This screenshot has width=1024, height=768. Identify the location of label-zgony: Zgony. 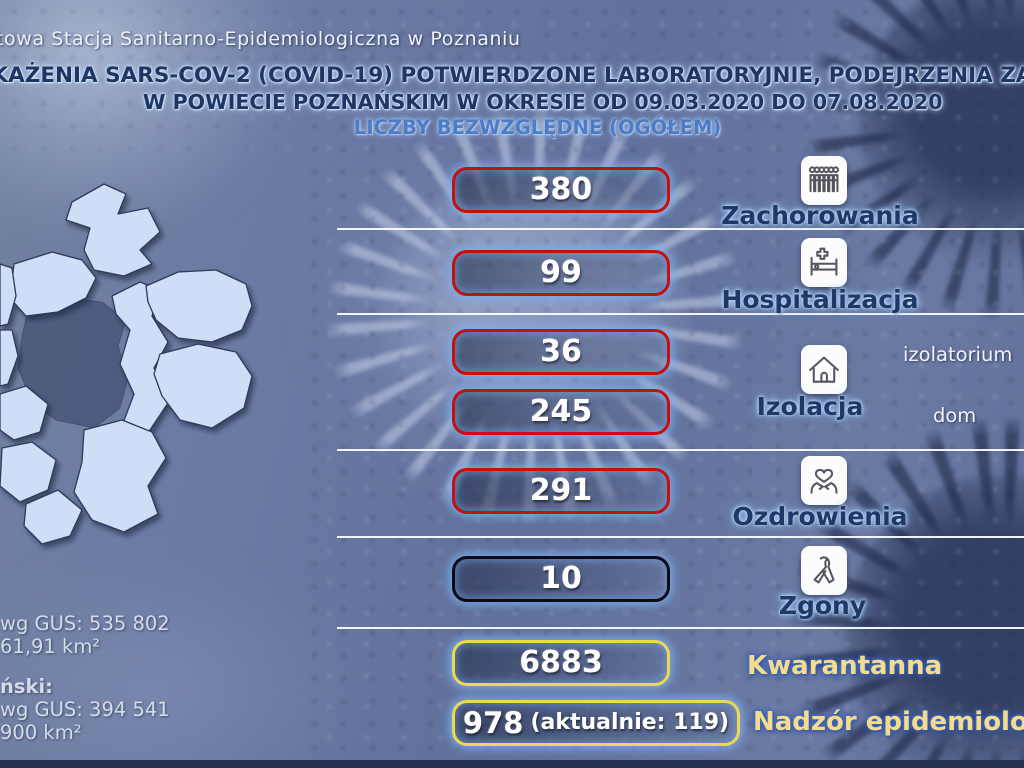
(822, 605).